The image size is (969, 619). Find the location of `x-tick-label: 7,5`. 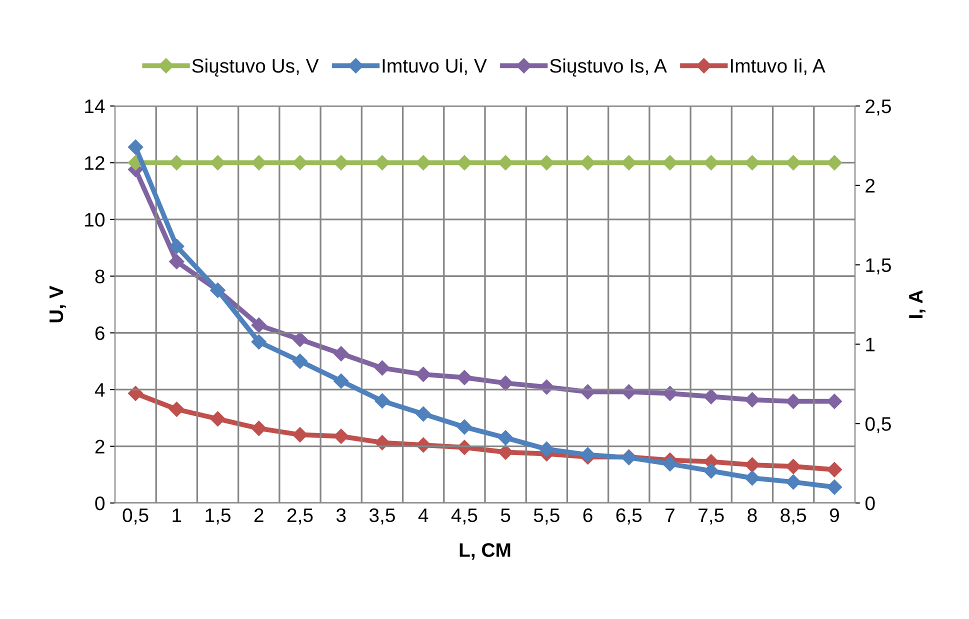

x-tick-label: 7,5 is located at coordinates (711, 516).